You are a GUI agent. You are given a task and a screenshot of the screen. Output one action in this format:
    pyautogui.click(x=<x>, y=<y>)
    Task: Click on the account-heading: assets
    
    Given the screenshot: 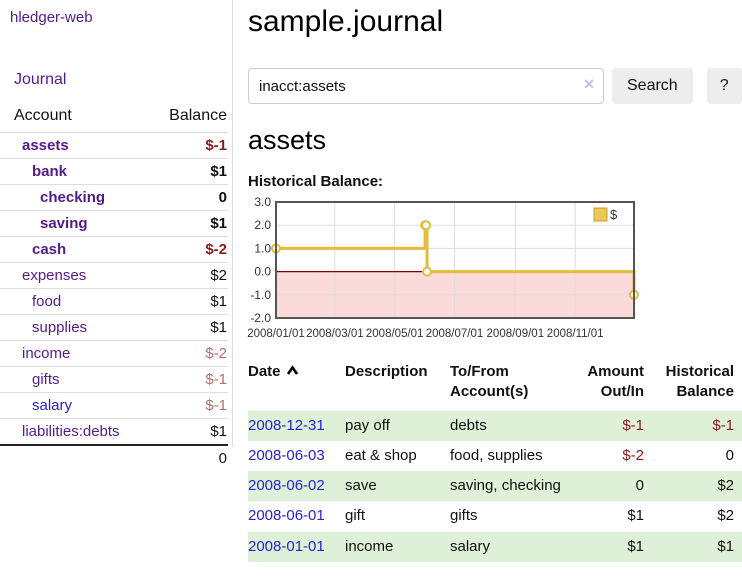 What is the action you would take?
    pyautogui.click(x=287, y=140)
    